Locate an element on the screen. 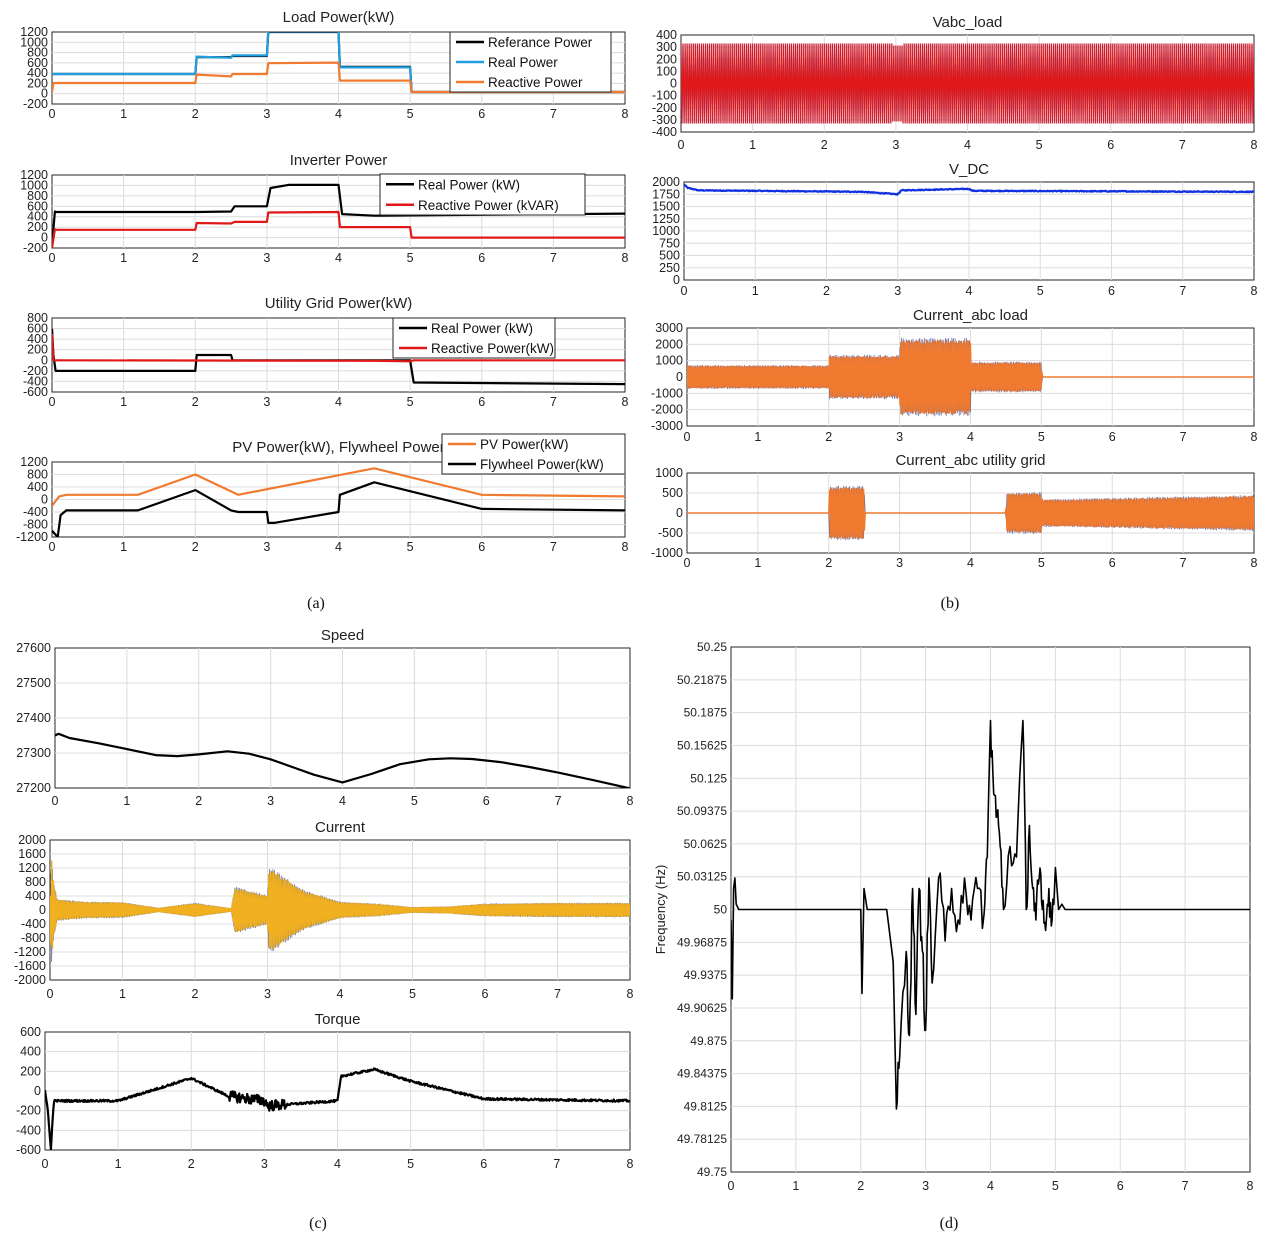  chart-title: Vabc_load is located at coordinates (968, 22).